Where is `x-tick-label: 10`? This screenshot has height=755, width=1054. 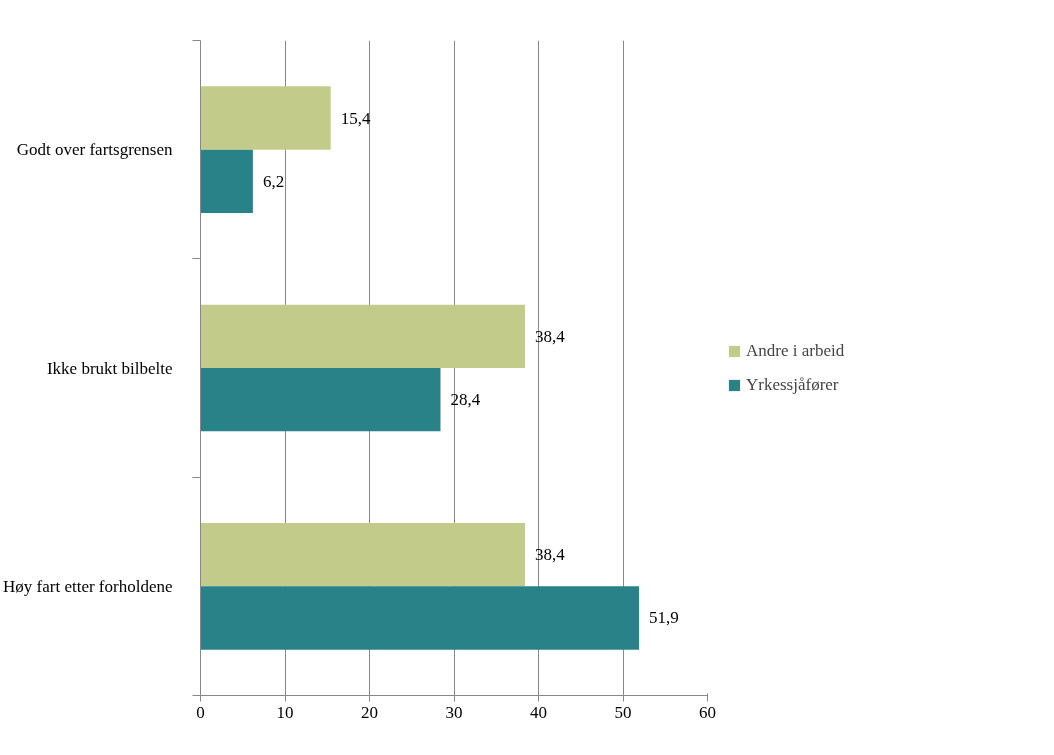
x-tick-label: 10 is located at coordinates (285, 712).